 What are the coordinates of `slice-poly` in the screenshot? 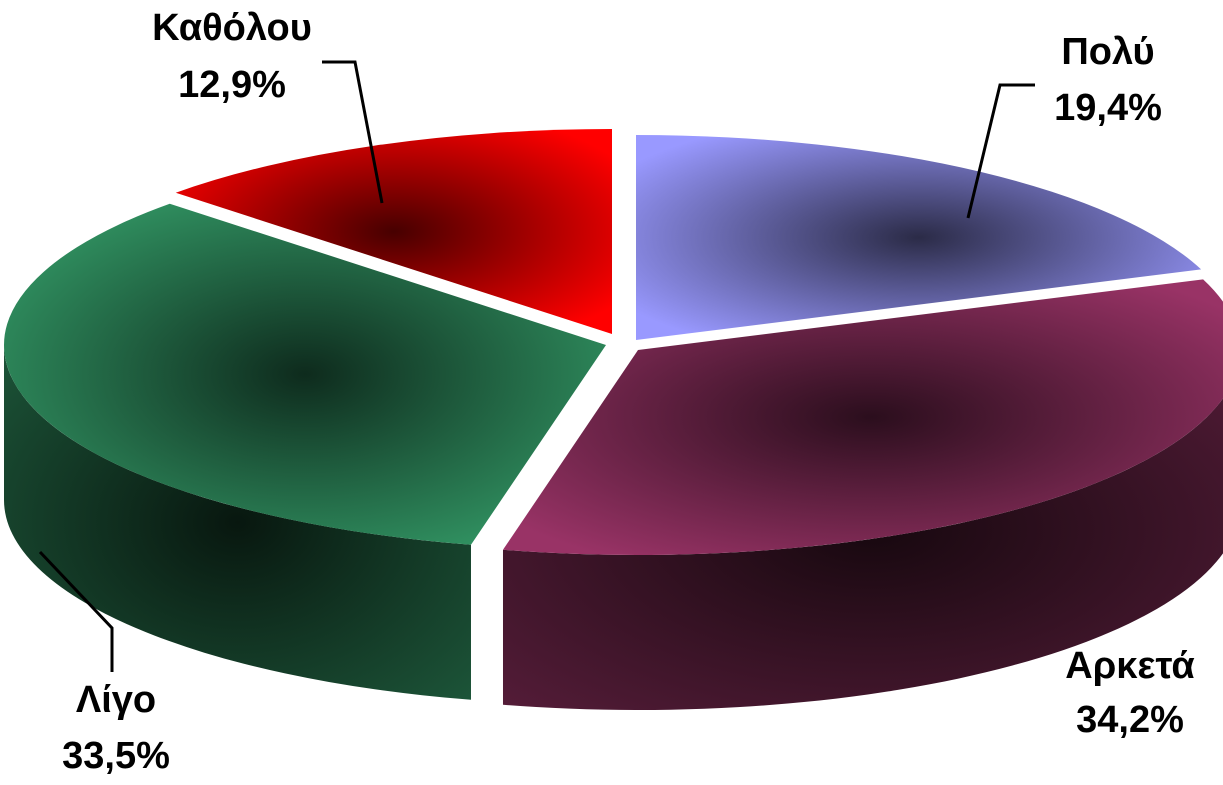 It's located at (919, 237).